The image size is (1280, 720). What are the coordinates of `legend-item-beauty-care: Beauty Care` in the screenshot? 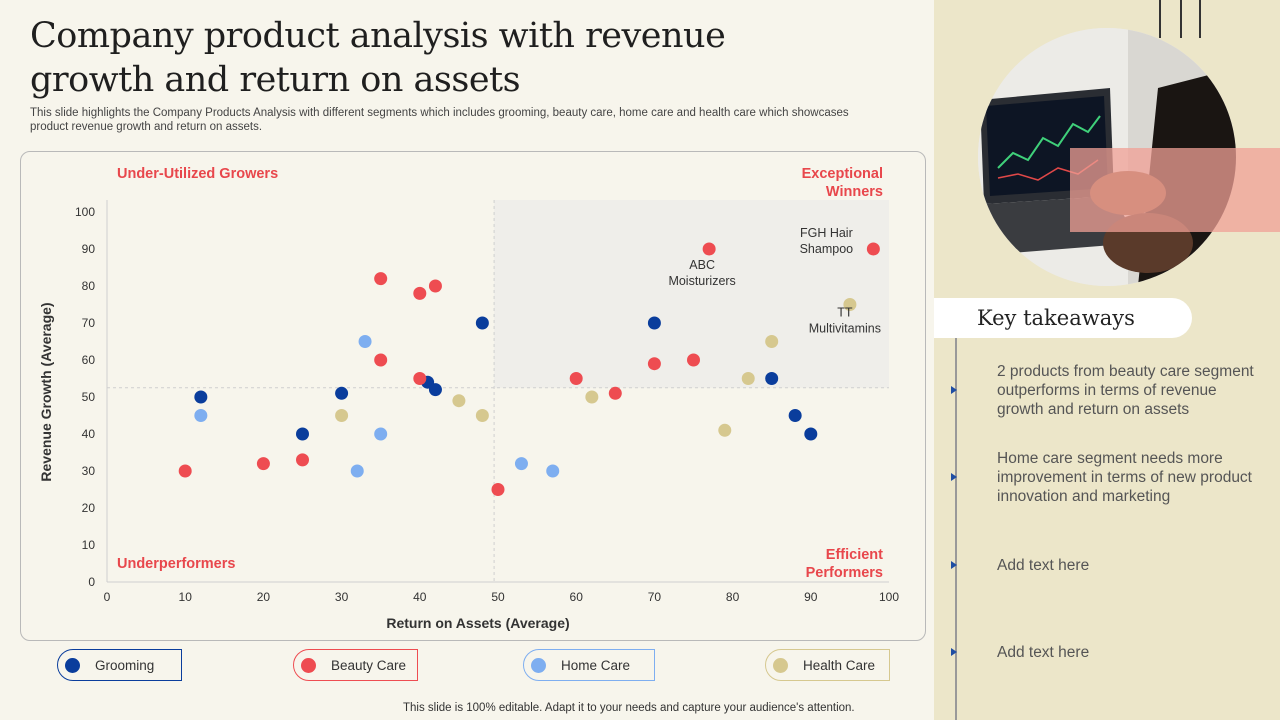 It's located at (355, 665).